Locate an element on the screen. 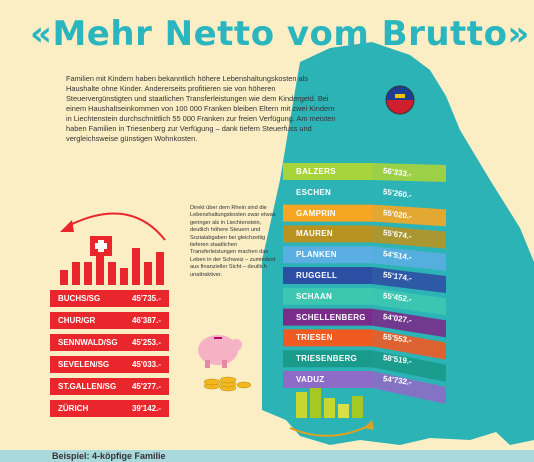 The width and height of the screenshot is (534, 462). swiss-row-name: CHUR/GR is located at coordinates (77, 320).